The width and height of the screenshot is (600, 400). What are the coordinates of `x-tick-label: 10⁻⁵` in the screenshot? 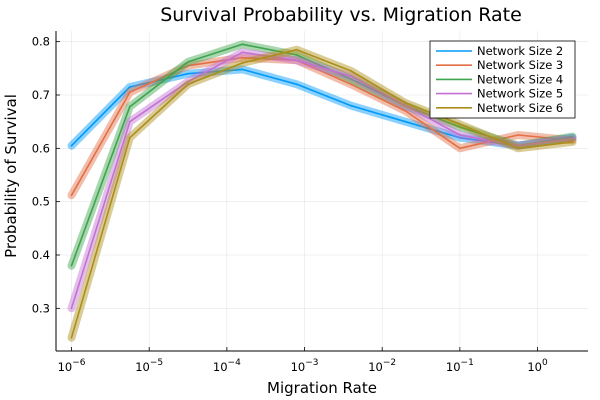 It's located at (149, 366).